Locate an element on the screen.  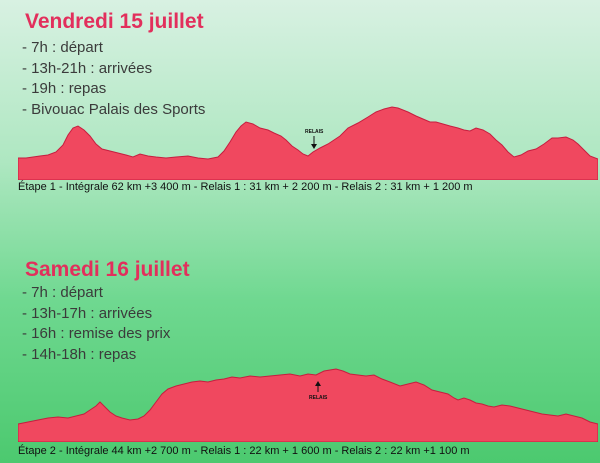
day1-schedule-item: - 19h : repas is located at coordinates (64, 88).